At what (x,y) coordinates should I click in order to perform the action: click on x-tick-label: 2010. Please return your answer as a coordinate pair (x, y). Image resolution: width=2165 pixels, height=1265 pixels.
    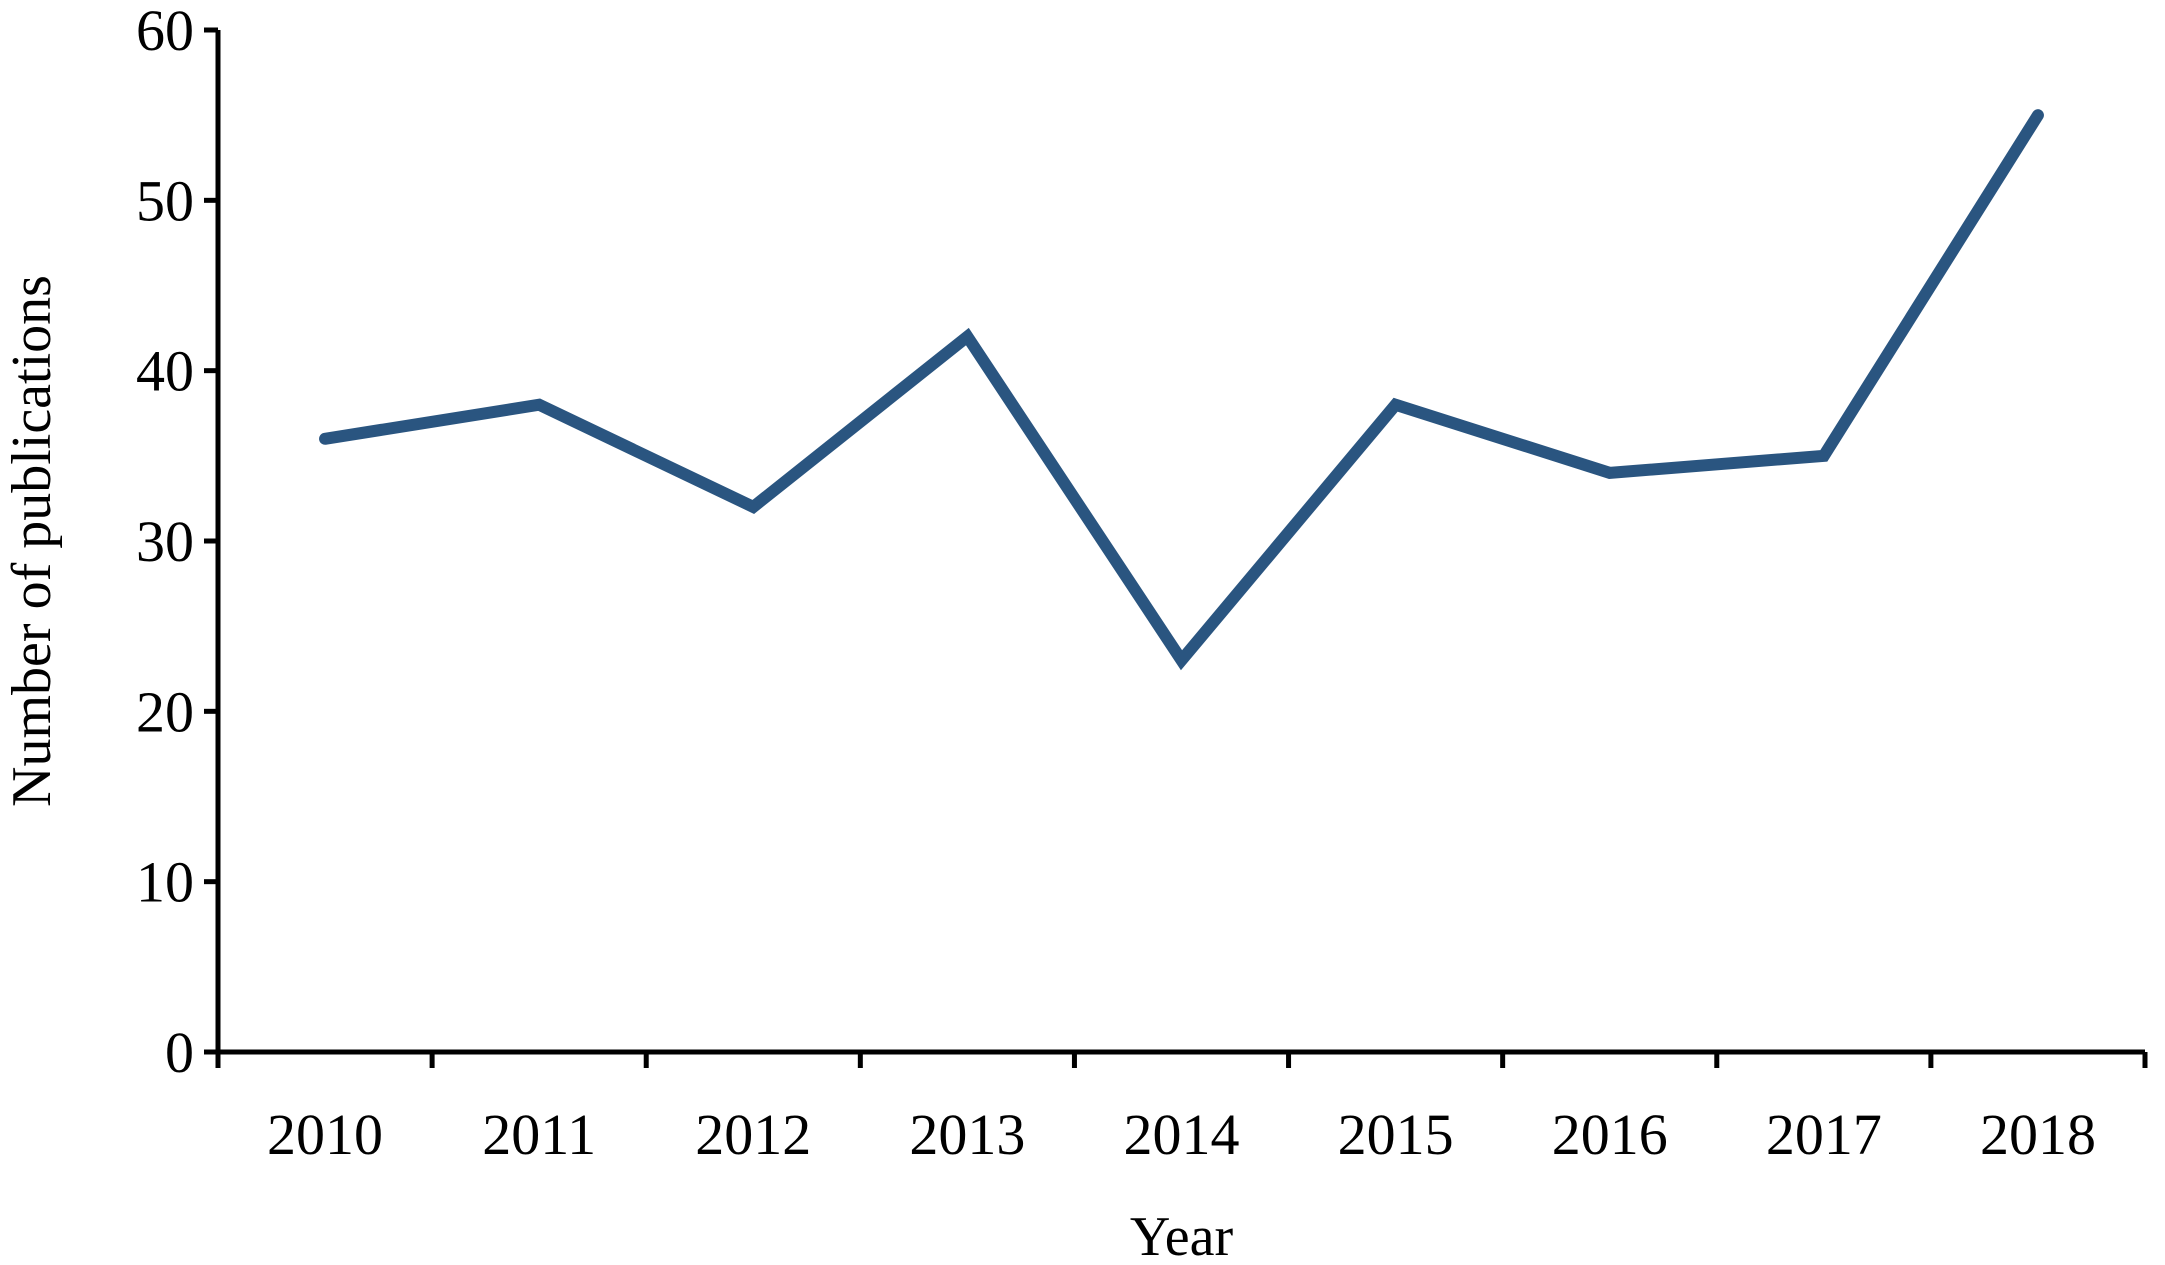
    Looking at the image, I should click on (325, 1134).